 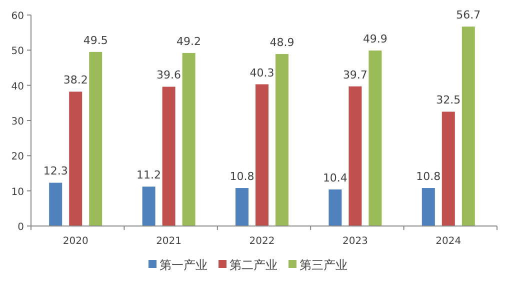 What do you see at coordinates (355, 241) in the screenshot?
I see `x-tick-label: 2023` at bounding box center [355, 241].